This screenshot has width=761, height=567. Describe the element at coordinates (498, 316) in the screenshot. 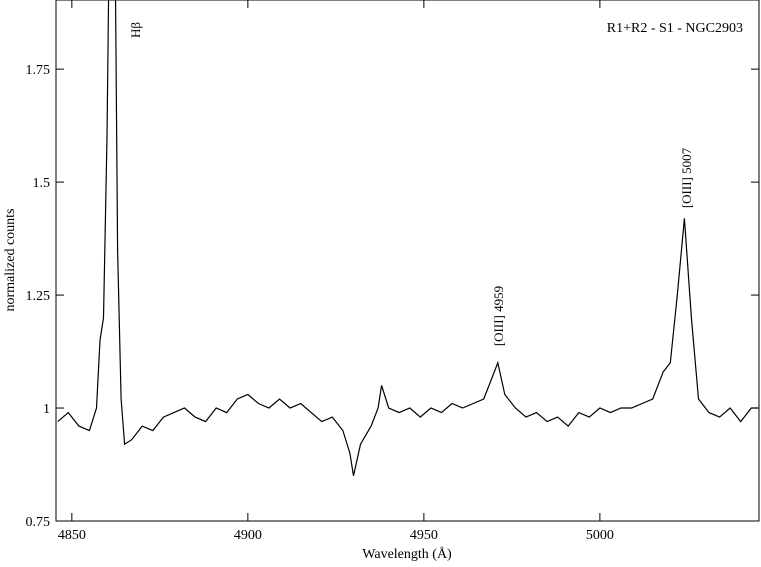

I see `line-annotation: [OIII] 4959` at that location.